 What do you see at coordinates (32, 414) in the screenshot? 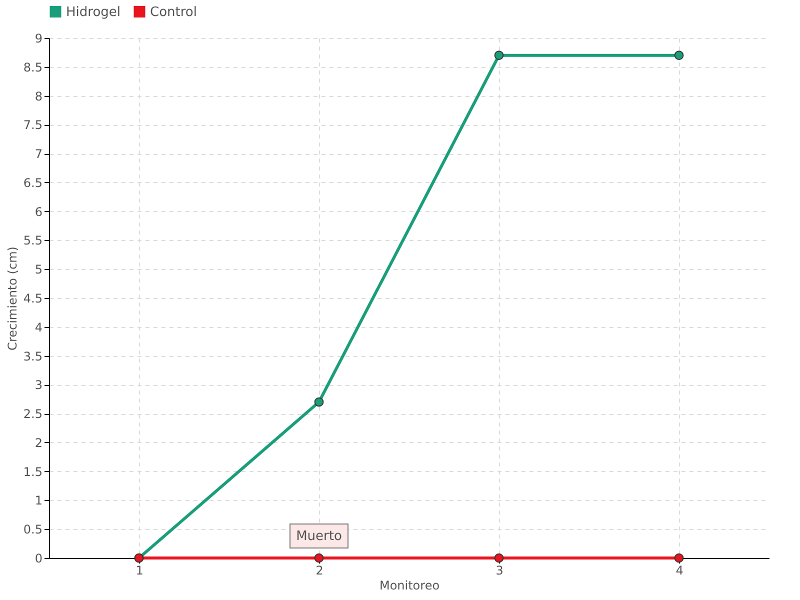
I see `y-tick-label: 2.5` at bounding box center [32, 414].